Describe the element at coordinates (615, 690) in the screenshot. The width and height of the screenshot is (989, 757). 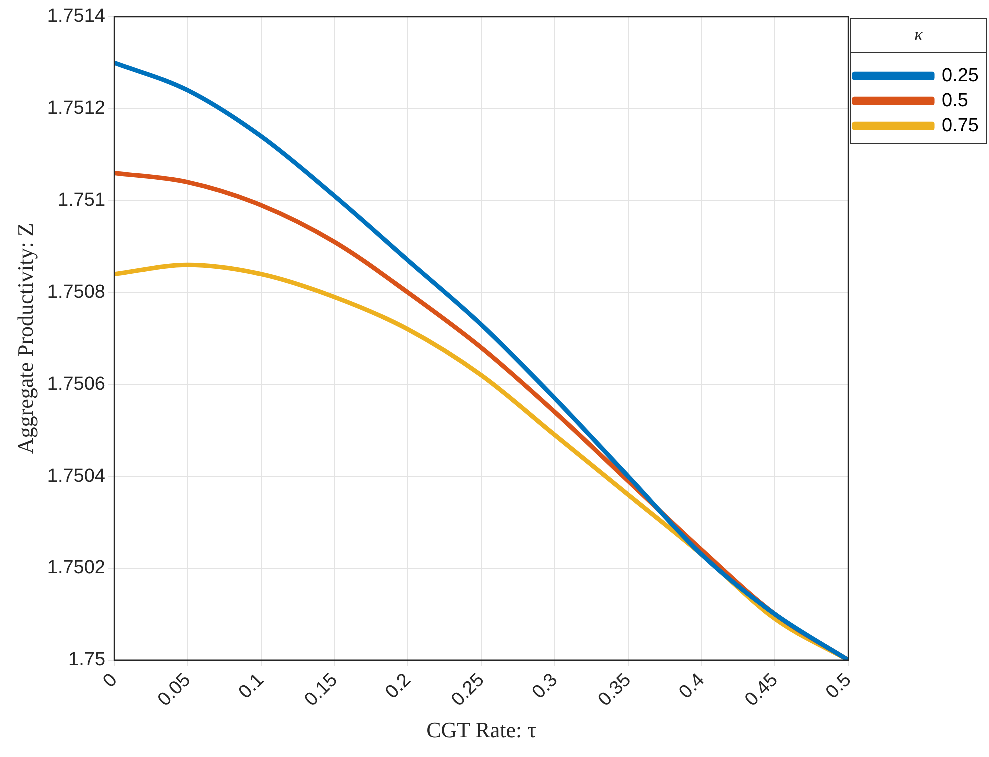
I see `x-tick-label: 0.35` at that location.